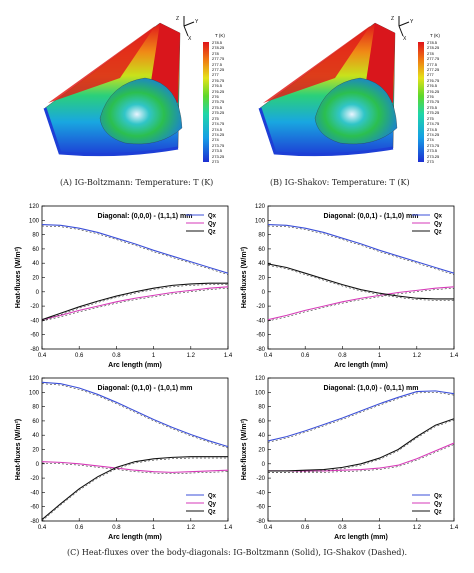  What do you see at coordinates (433, 102) in the screenshot?
I see `colorbar-tick-label: 275.75` at bounding box center [433, 102].